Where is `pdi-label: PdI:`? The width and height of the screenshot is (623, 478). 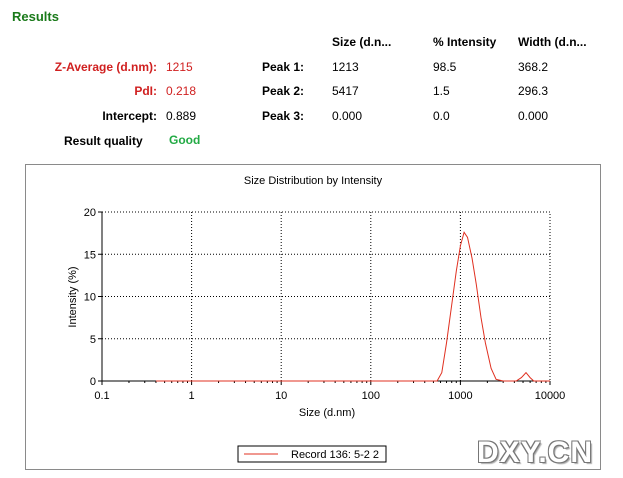
pdi-label: PdI: is located at coordinates (145, 91).